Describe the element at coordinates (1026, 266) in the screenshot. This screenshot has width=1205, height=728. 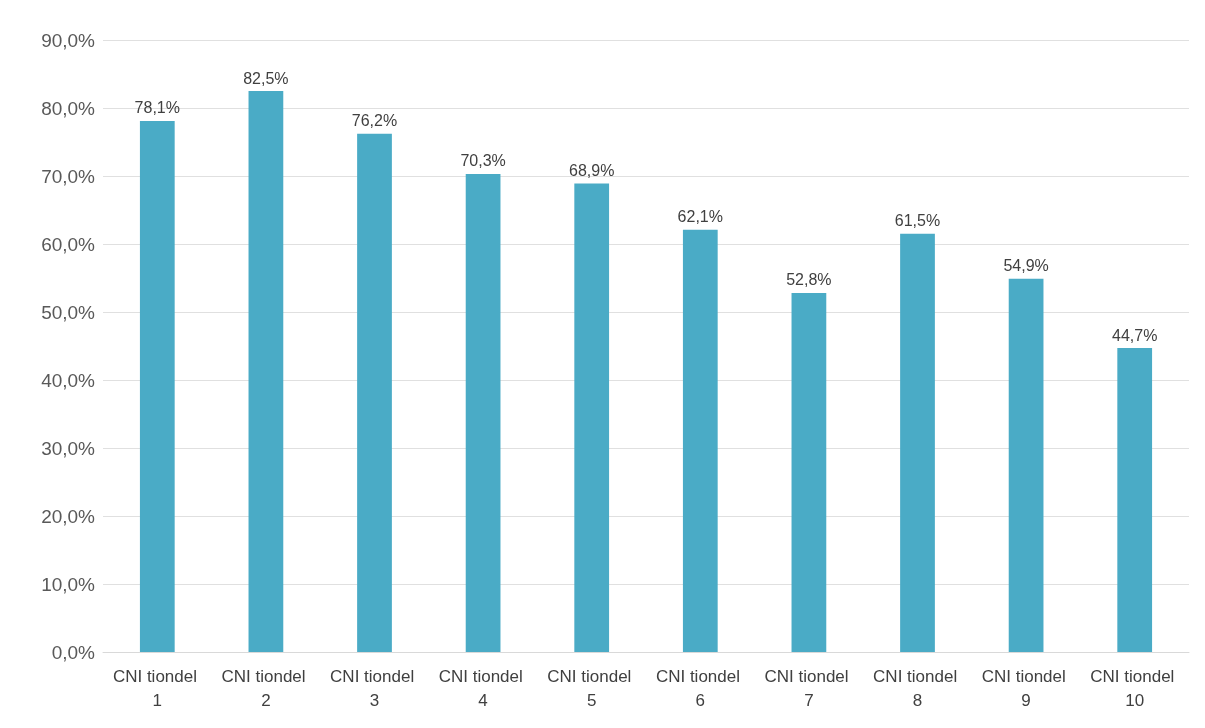
I see `data-label: 54,9%` at that location.